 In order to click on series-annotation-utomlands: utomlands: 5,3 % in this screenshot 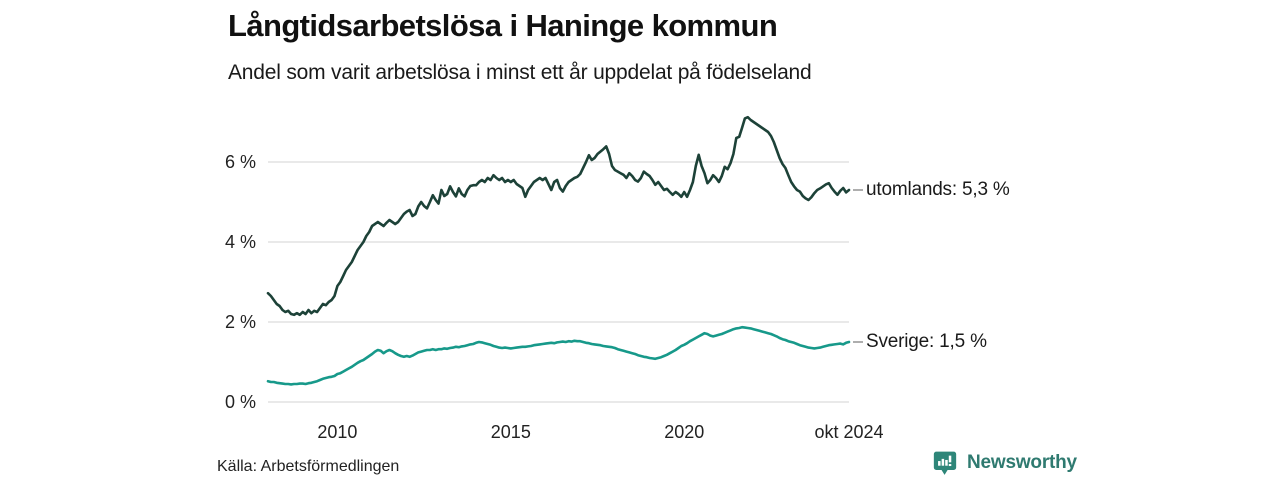, I will do `click(938, 189)`.